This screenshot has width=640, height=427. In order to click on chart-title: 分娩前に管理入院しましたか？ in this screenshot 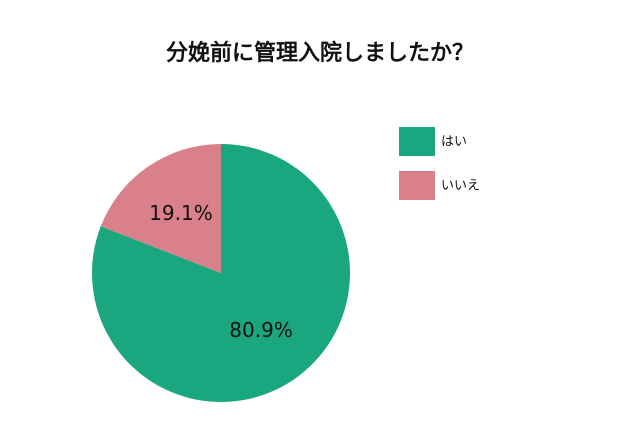, I will do `click(320, 53)`.